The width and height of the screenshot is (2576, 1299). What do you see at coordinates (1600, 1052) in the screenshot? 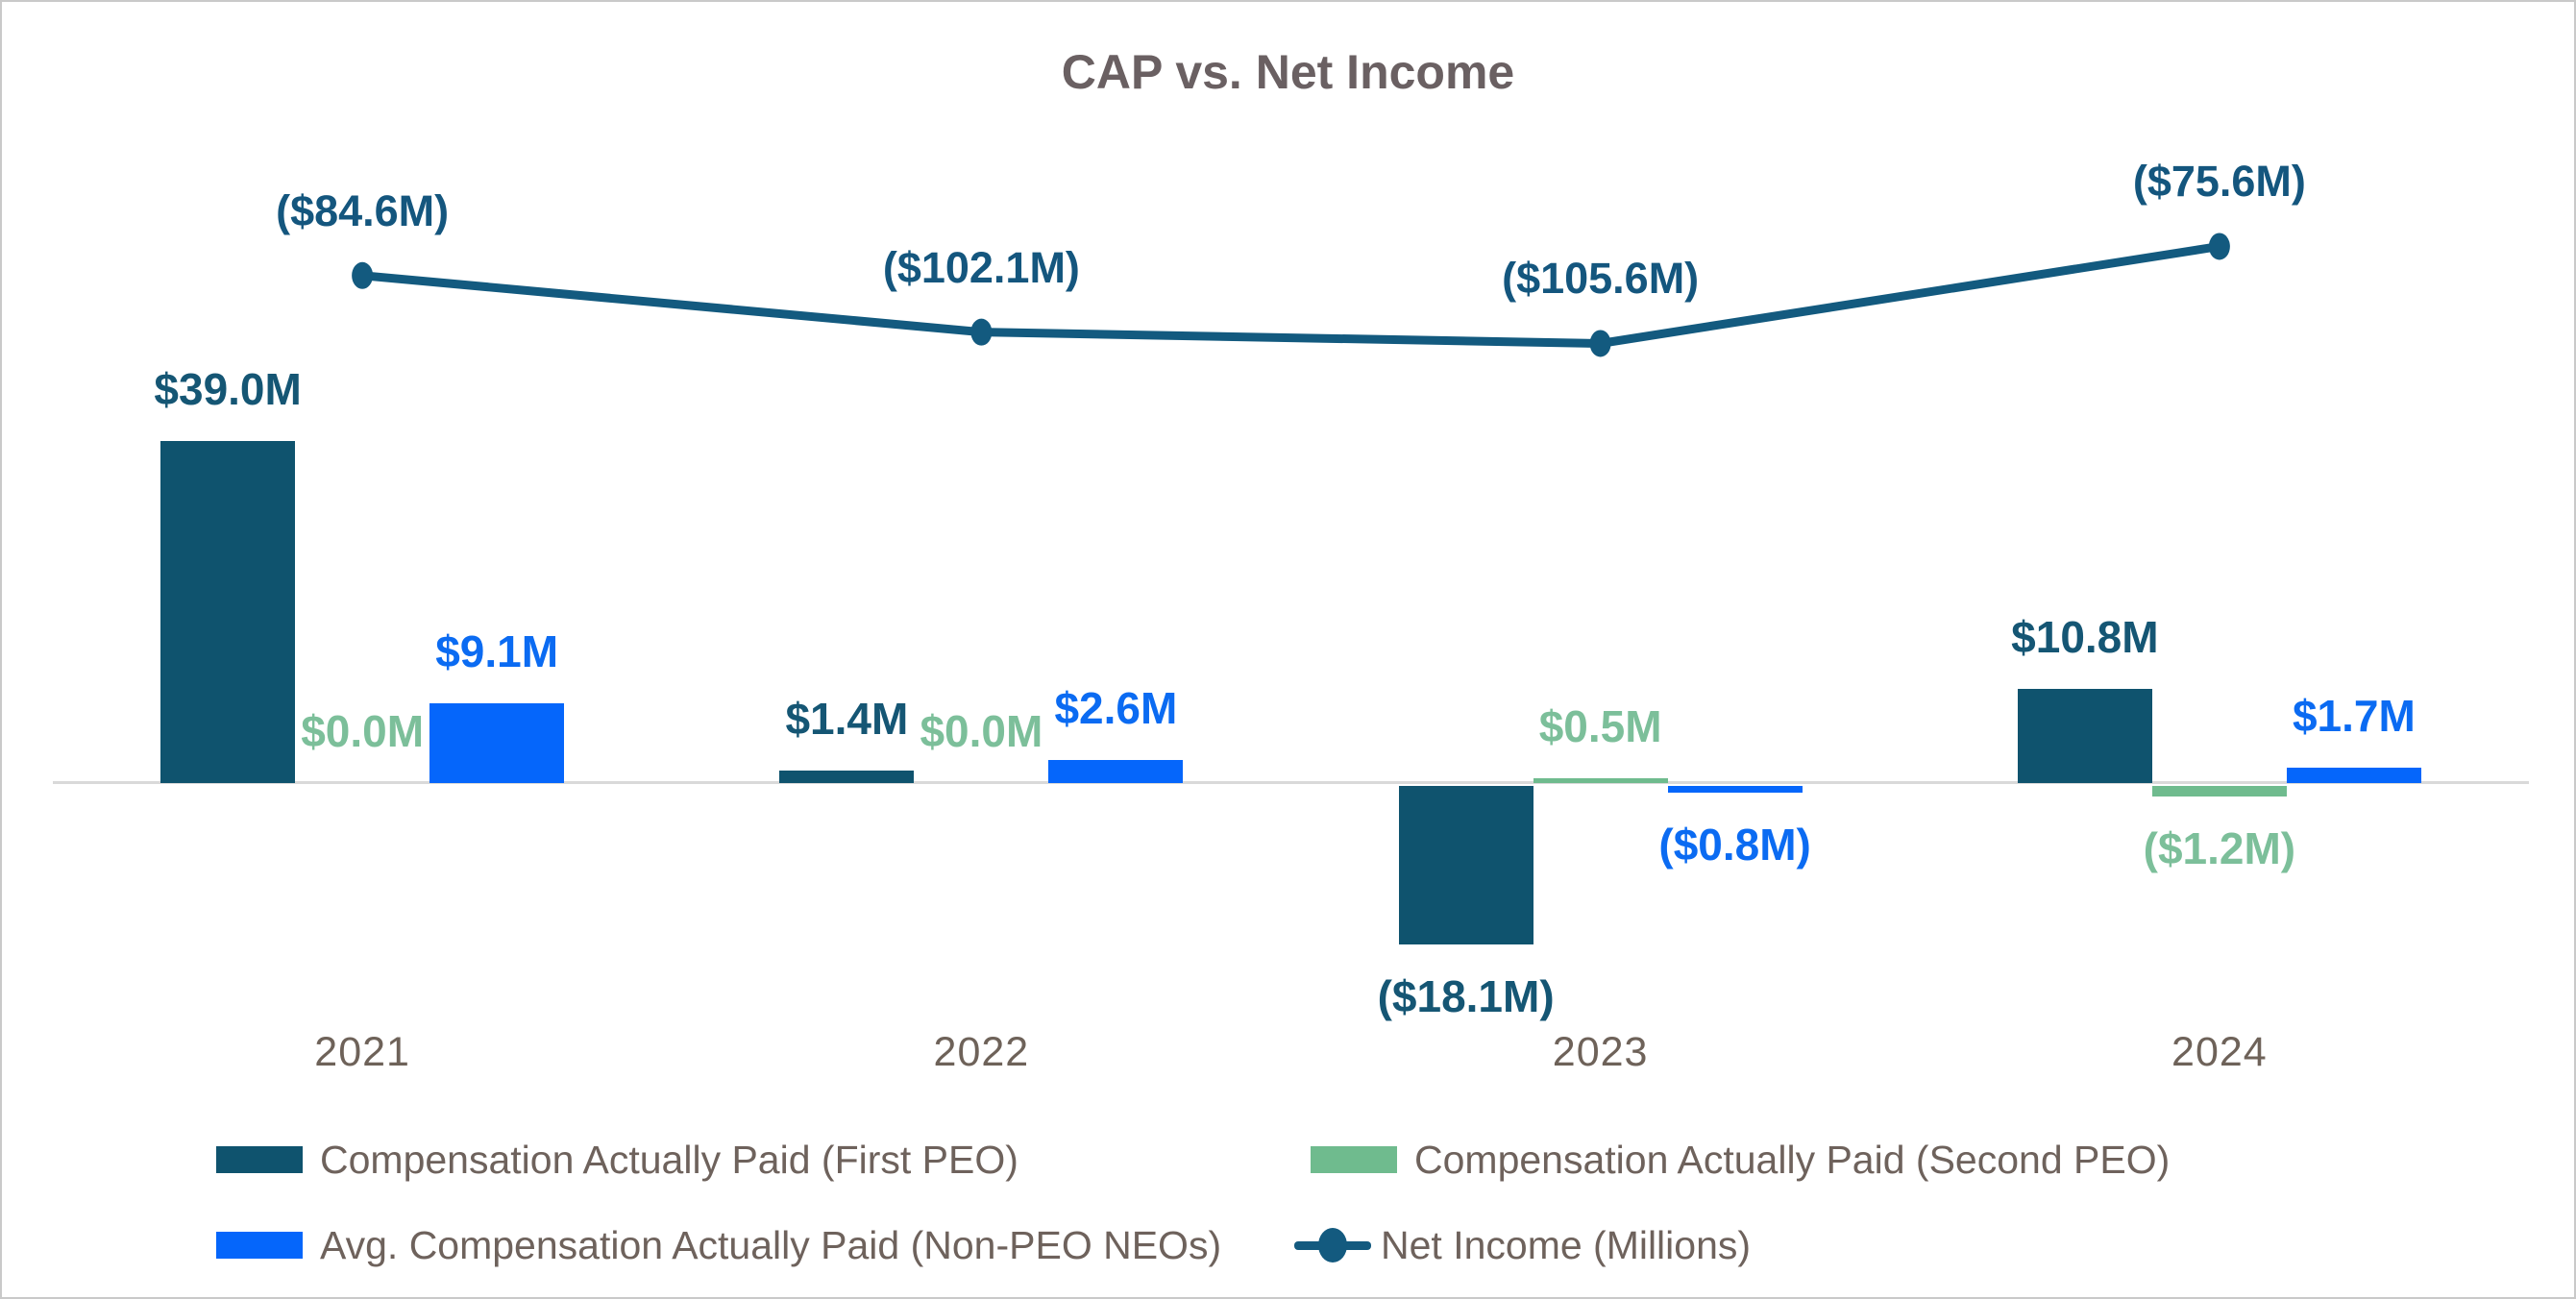
I see `x-axis-label-2023: 2023` at bounding box center [1600, 1052].